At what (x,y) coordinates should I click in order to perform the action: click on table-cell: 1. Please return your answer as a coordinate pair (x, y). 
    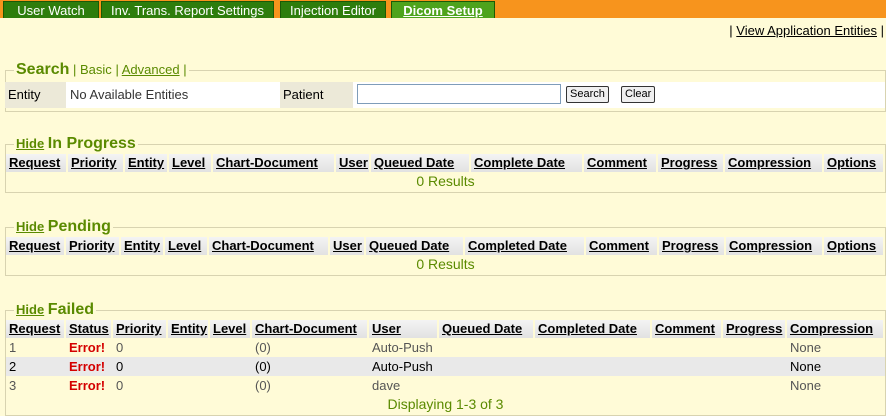
    Looking at the image, I should click on (13, 347).